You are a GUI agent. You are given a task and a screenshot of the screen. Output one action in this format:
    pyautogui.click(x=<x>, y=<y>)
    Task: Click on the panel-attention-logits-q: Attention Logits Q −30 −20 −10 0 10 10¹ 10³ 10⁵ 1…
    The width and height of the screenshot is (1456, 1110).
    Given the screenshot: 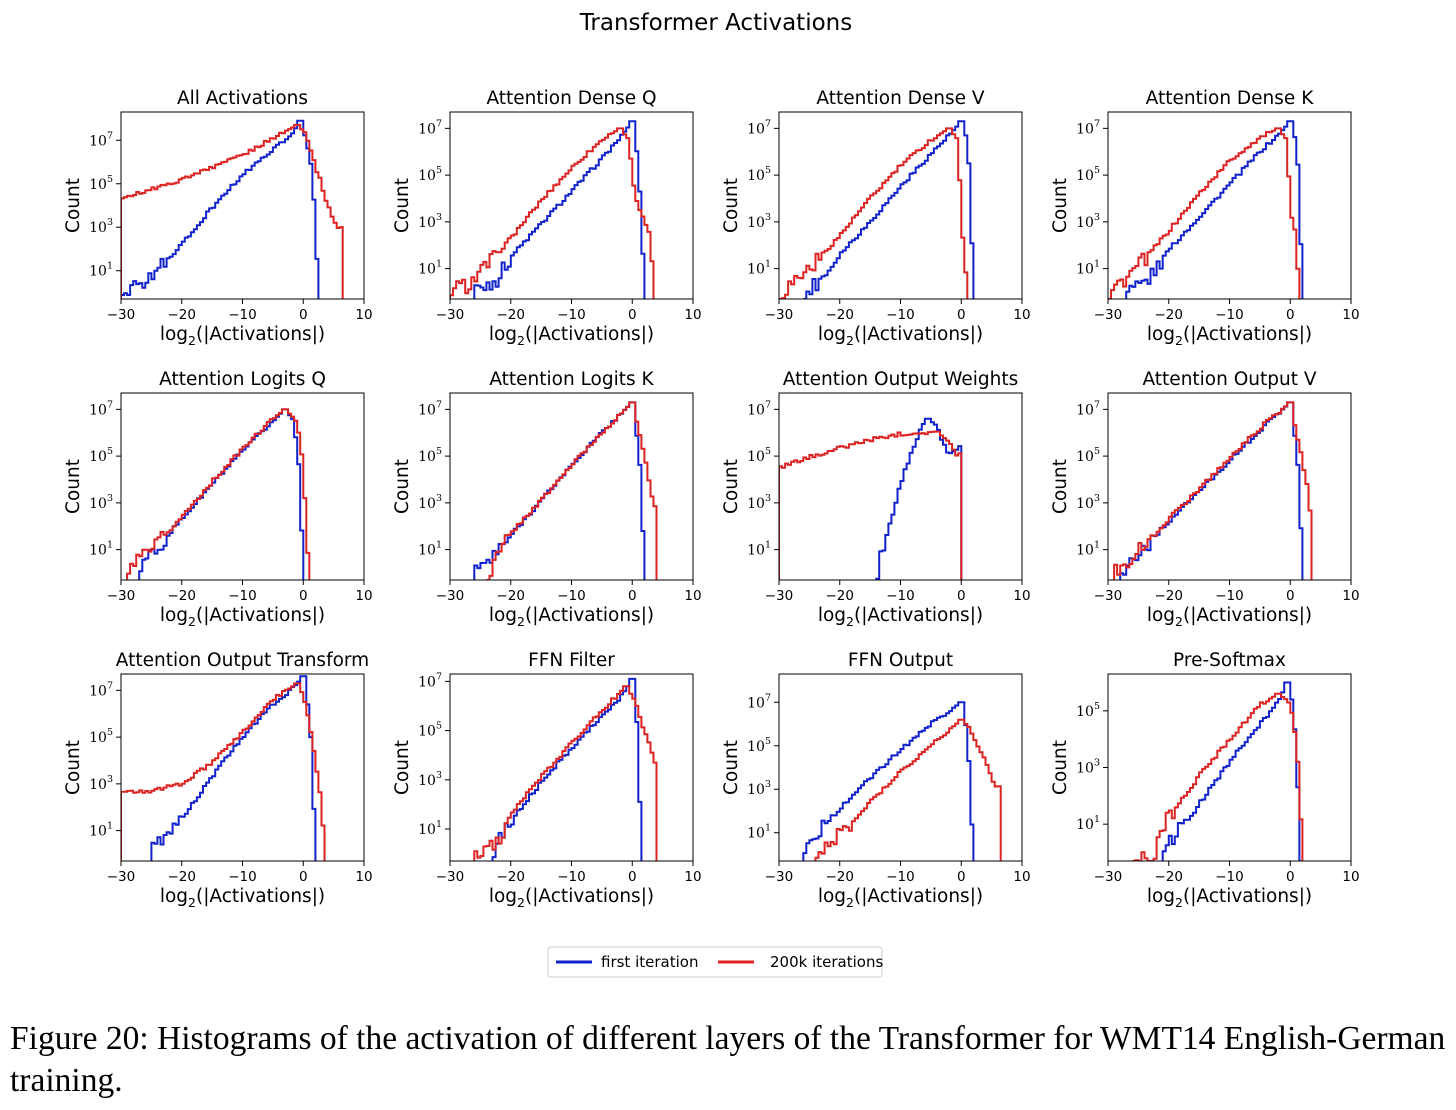 What is the action you would take?
    pyautogui.click(x=218, y=499)
    